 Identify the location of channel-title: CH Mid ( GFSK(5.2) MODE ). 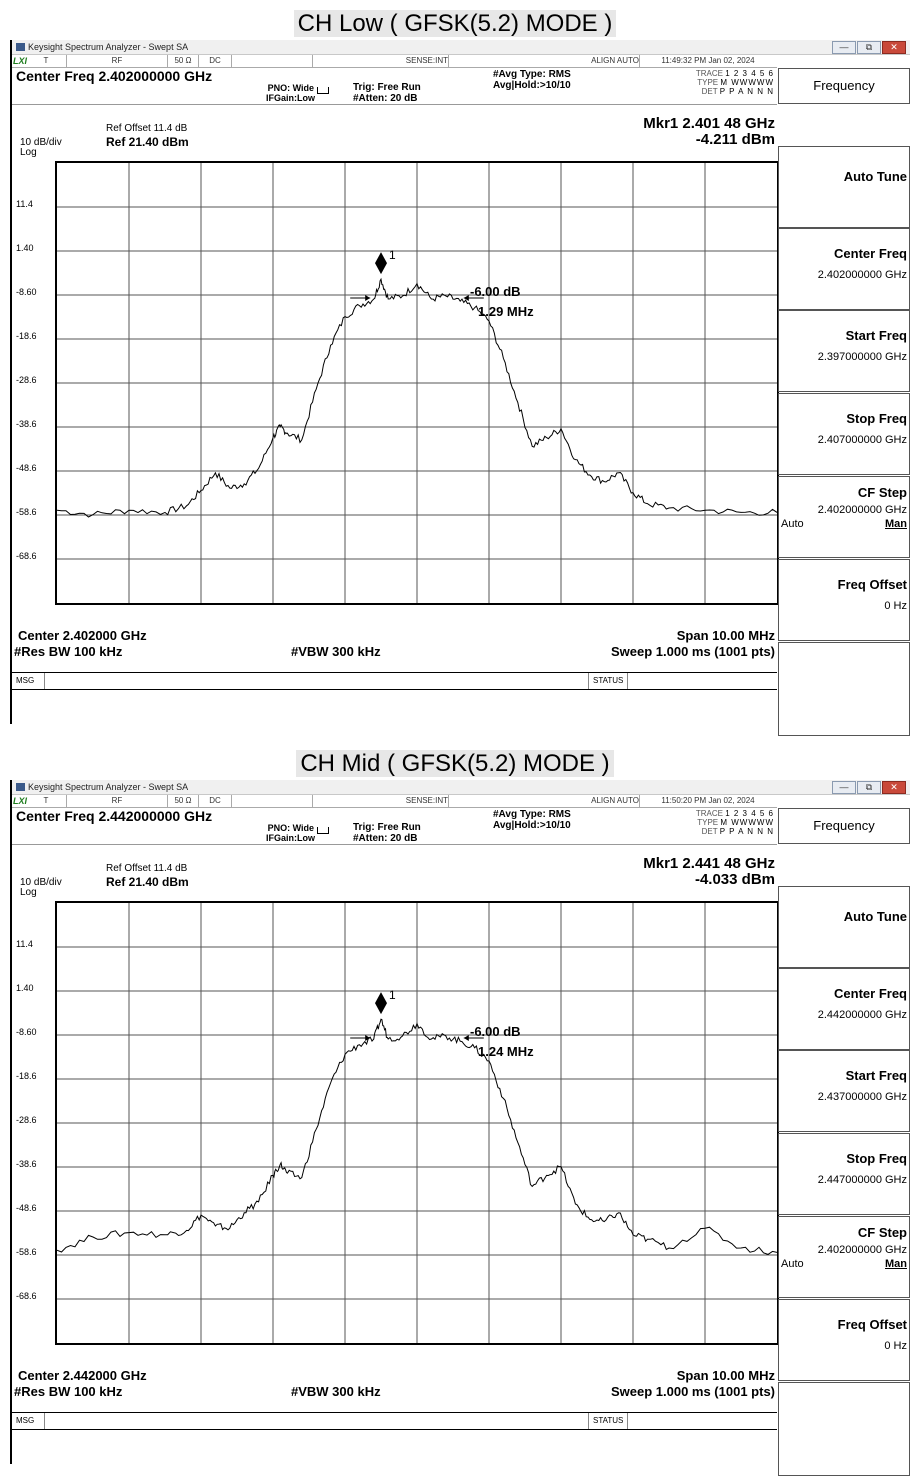
(455, 764).